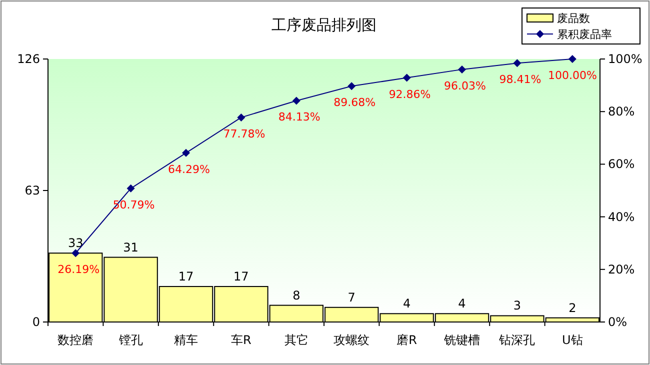 This screenshot has width=650, height=365. Describe the element at coordinates (79, 269) in the screenshot. I see `data-label: 26.19%` at that location.